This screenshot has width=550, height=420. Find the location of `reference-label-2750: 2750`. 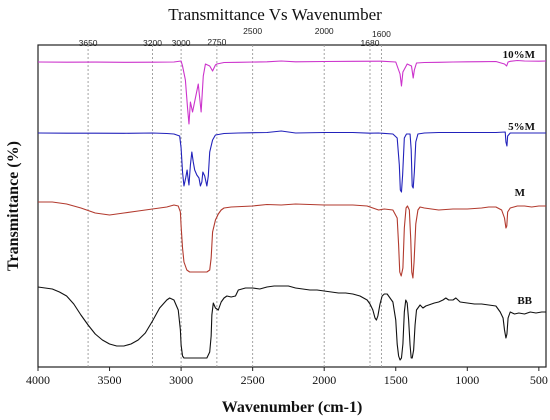

reference-label-2750: 2750 is located at coordinates (216, 42).